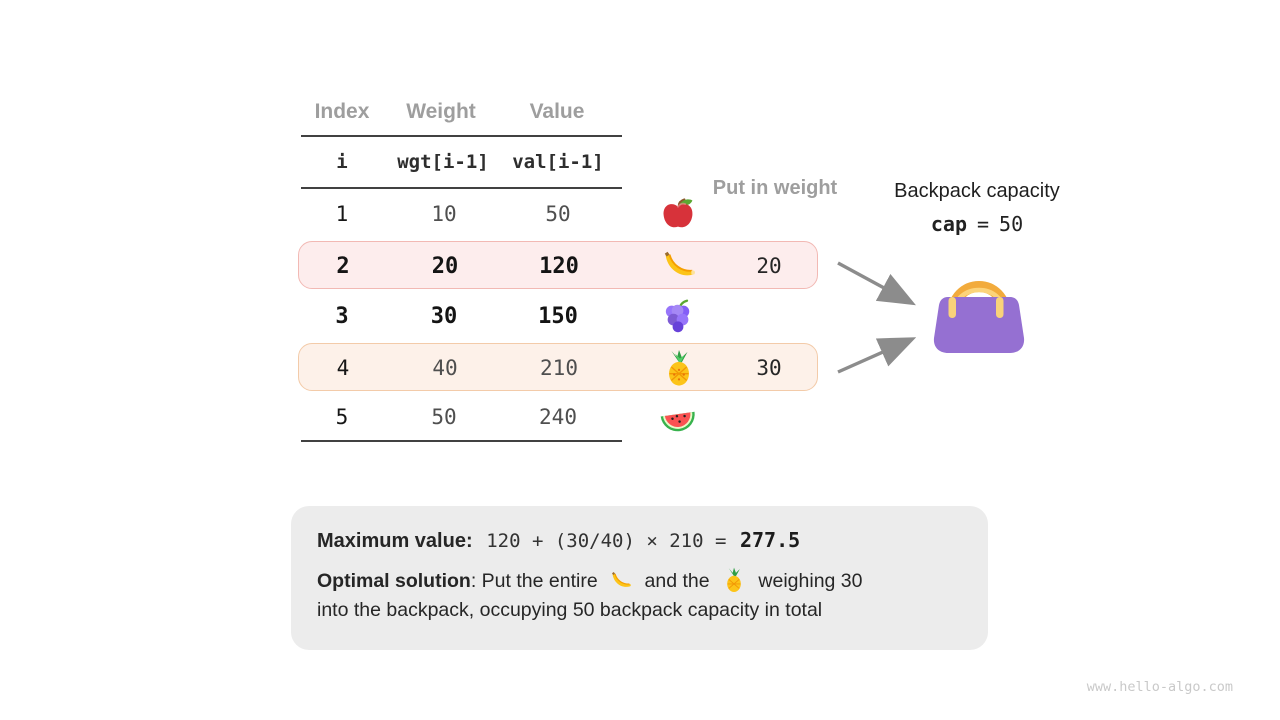 The width and height of the screenshot is (1280, 720). I want to click on row1-value: 50, so click(558, 214).